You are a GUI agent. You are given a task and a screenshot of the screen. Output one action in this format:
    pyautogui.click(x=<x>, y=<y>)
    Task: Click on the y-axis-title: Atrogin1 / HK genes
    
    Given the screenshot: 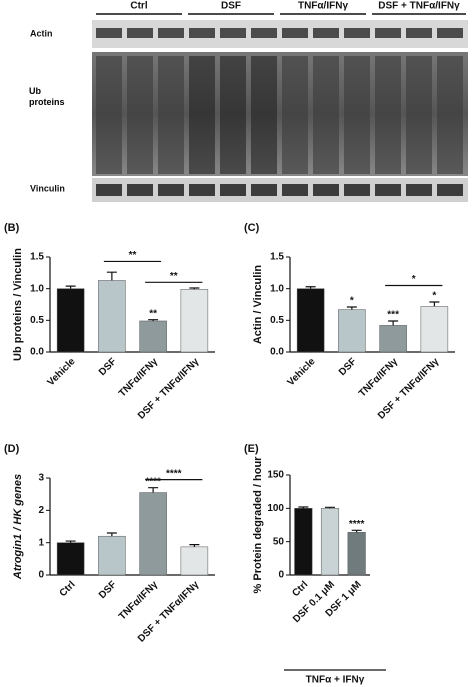 What is the action you would take?
    pyautogui.click(x=18, y=527)
    